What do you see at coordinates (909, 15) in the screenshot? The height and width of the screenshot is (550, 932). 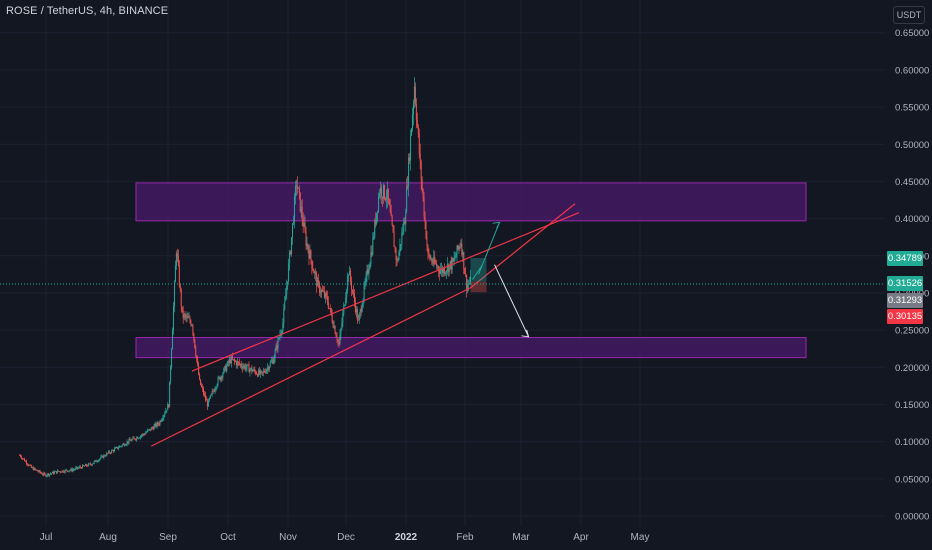 I see `currency-label: USDT` at bounding box center [909, 15].